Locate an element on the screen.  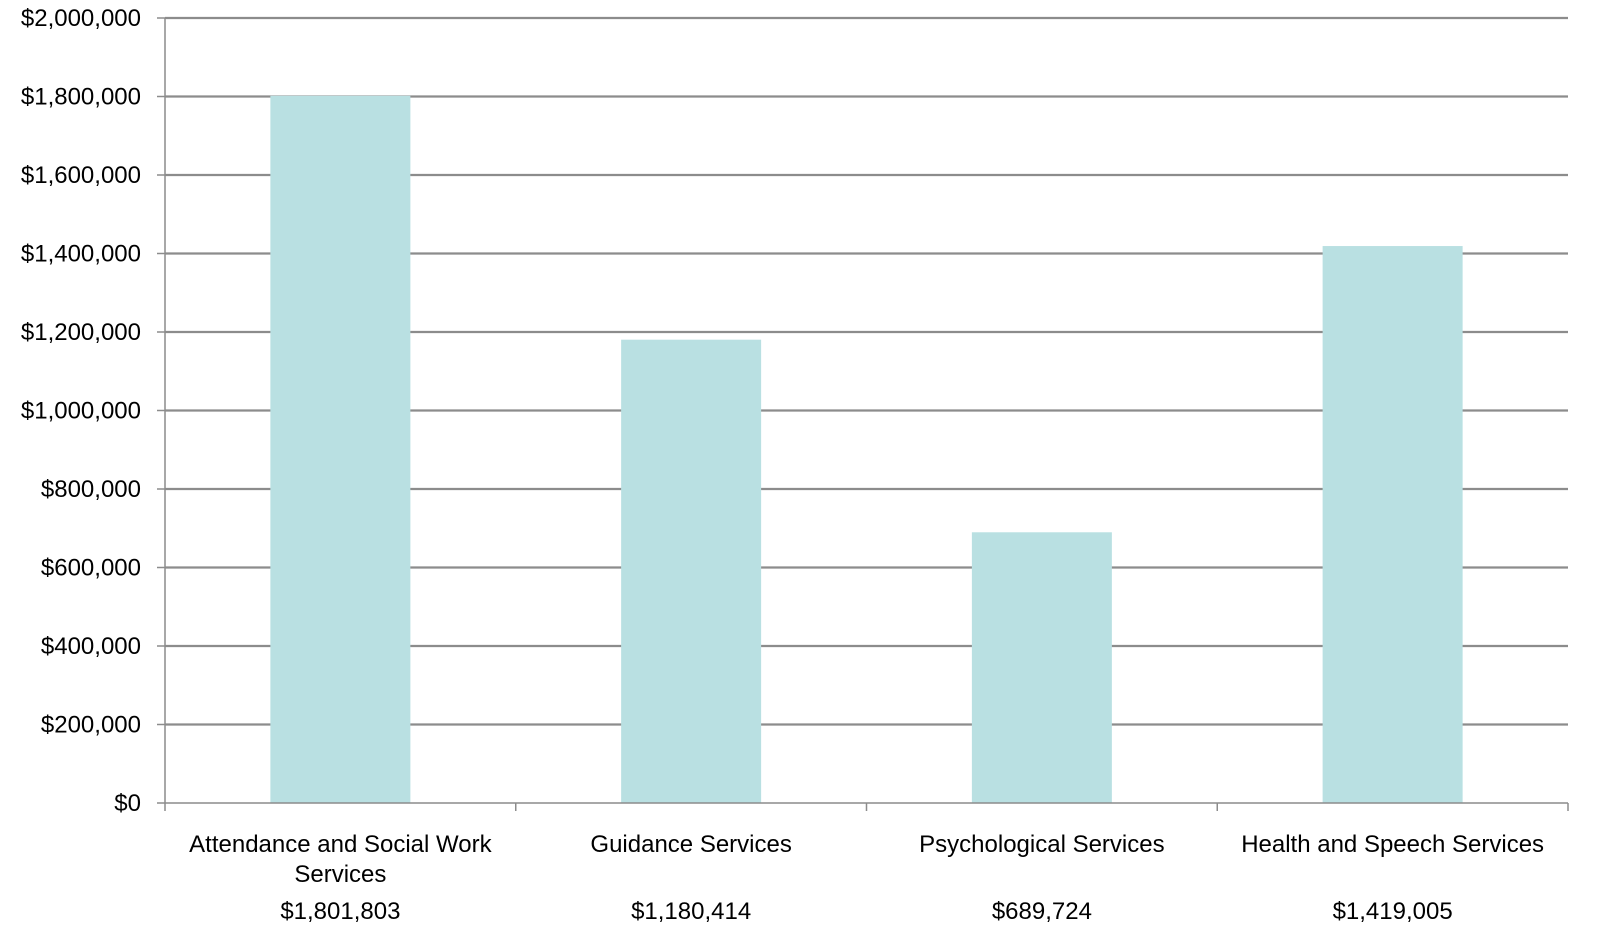
value-labels: $1,801,803 $1,180,414 $689,724 $1,419,005 is located at coordinates (866, 911).